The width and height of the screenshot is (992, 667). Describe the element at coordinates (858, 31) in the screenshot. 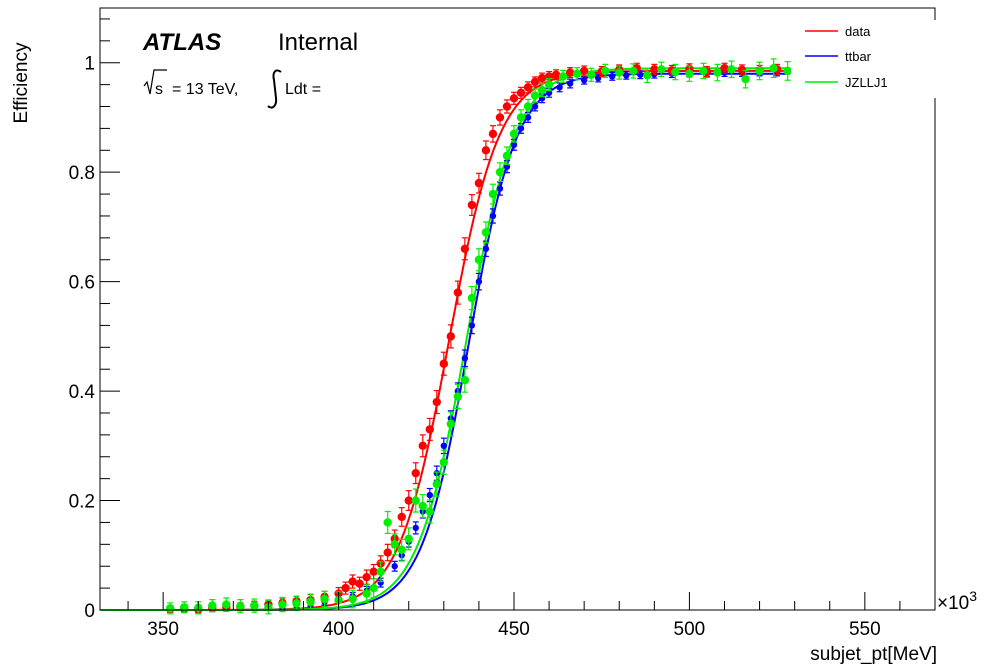

I see `legend-label-data: data` at that location.